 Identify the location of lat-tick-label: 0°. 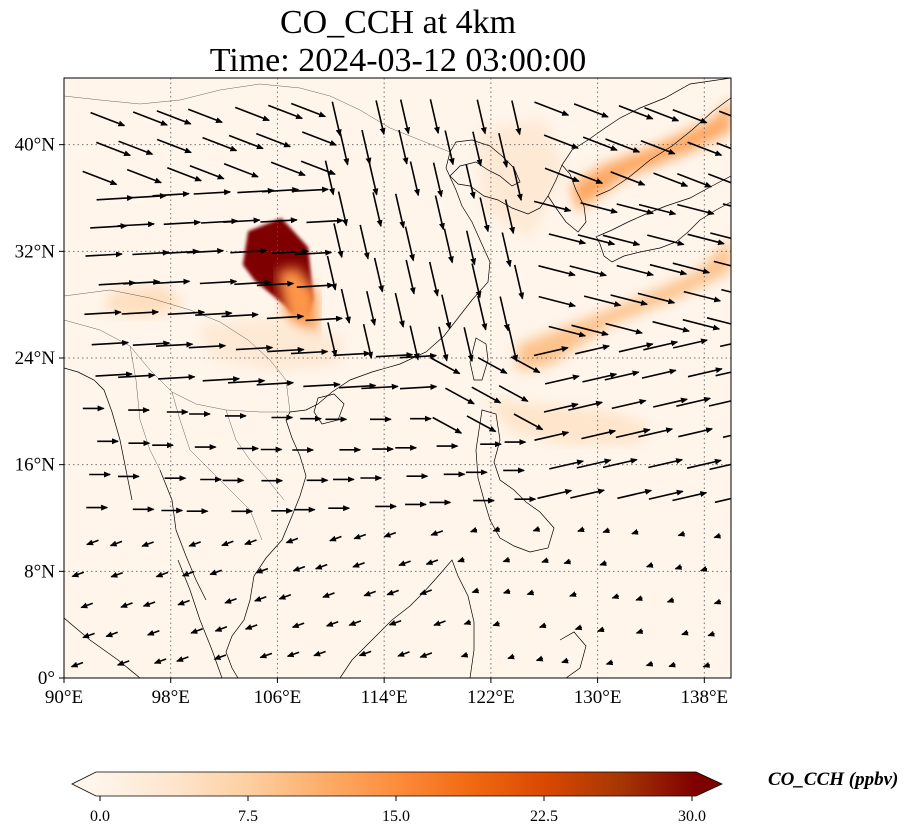
(46, 678).